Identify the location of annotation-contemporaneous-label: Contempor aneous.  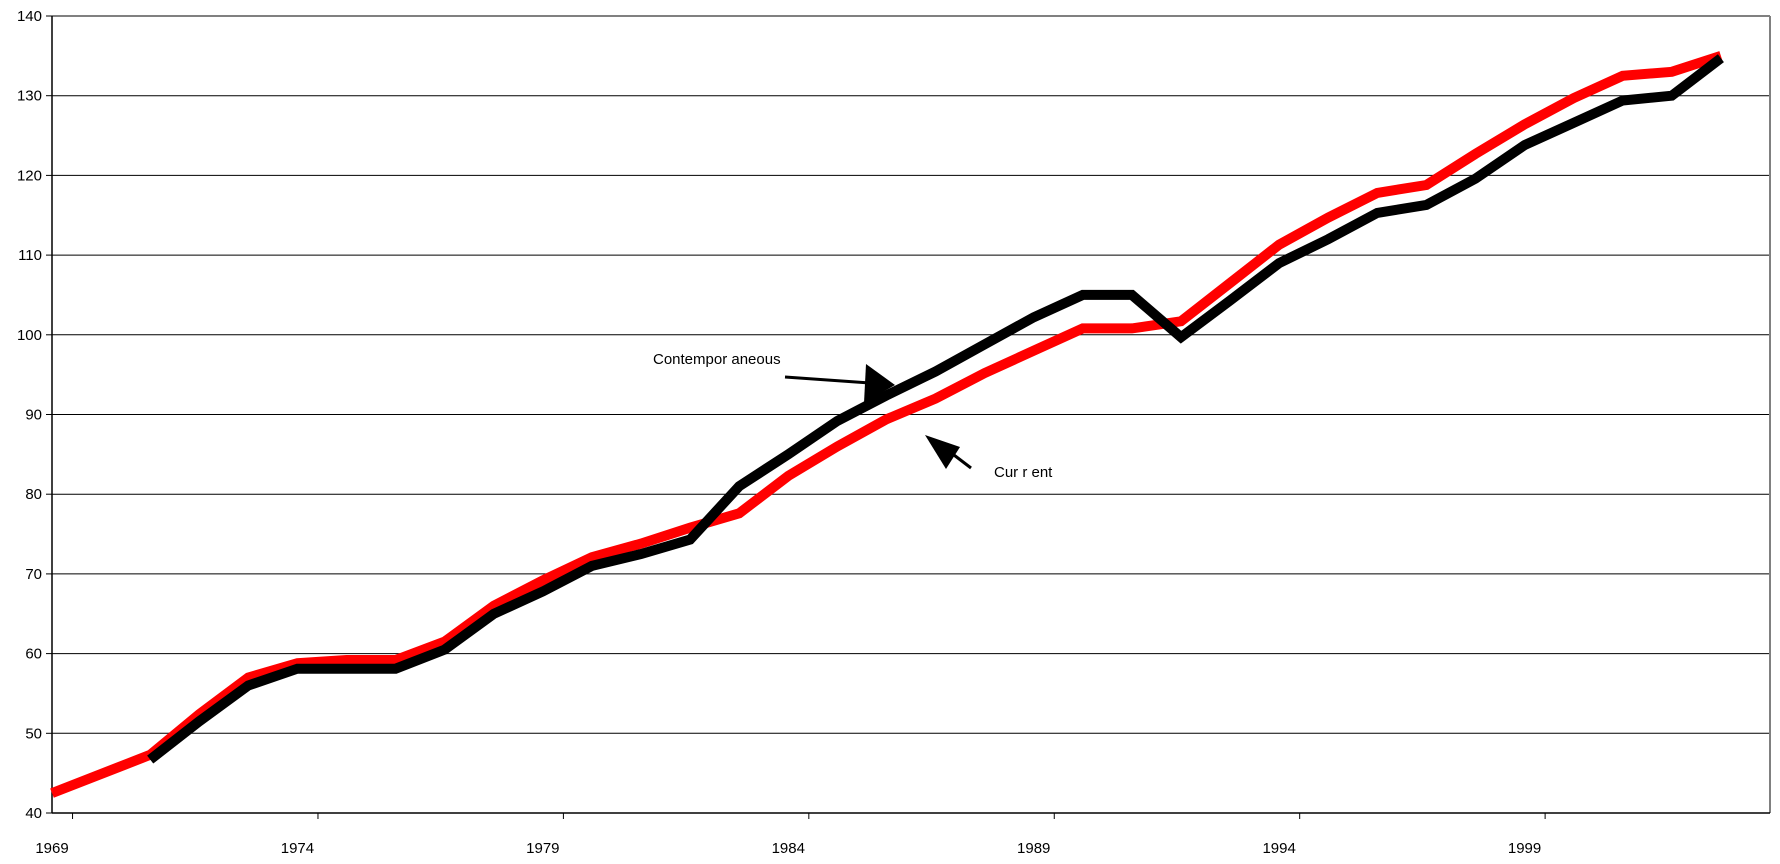
(717, 359).